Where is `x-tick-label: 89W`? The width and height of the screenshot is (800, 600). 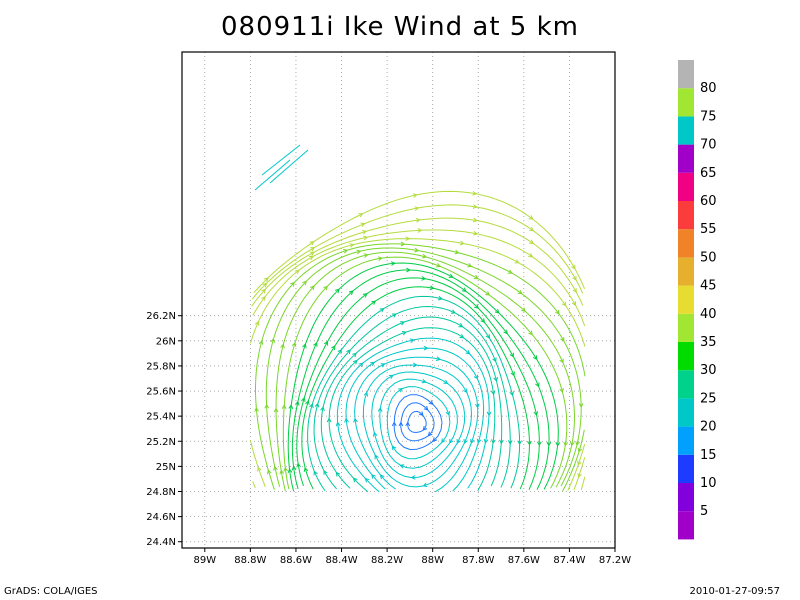
x-tick-label: 89W is located at coordinates (204, 560).